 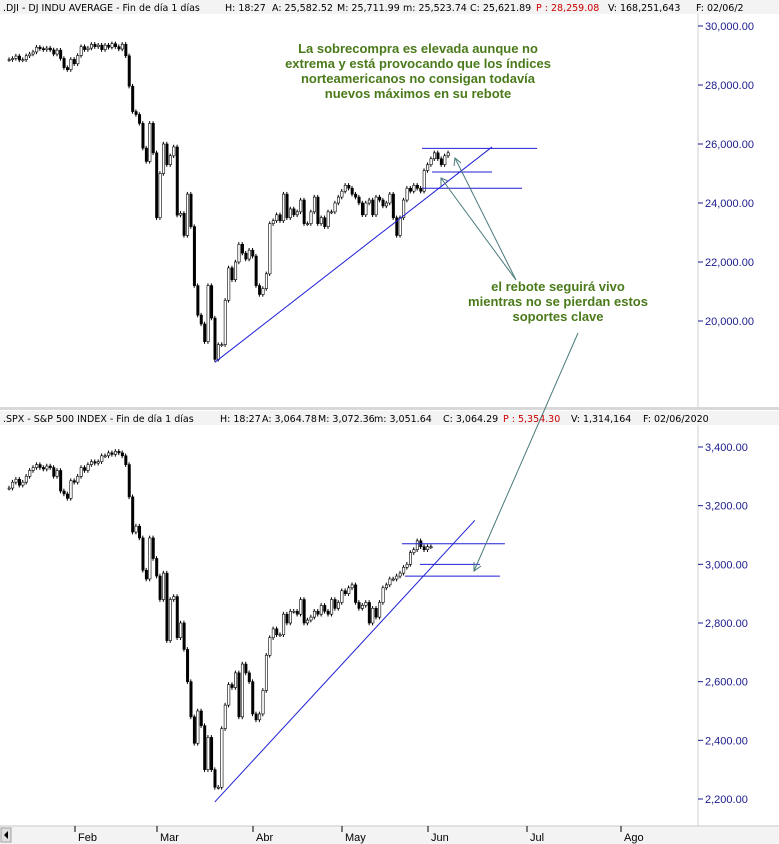 What do you see at coordinates (729, 145) in the screenshot?
I see `y-tick-label: 26,000.00` at bounding box center [729, 145].